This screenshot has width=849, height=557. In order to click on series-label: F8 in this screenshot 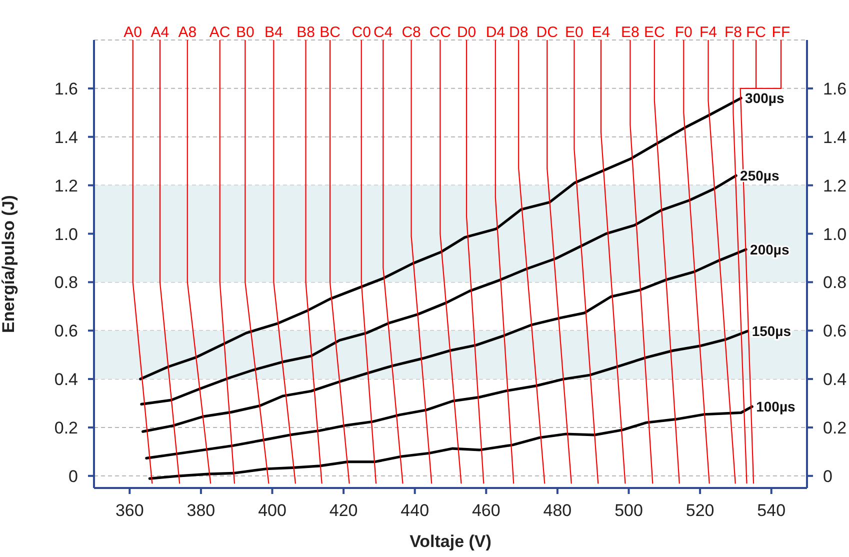, I will do `click(733, 32)`.